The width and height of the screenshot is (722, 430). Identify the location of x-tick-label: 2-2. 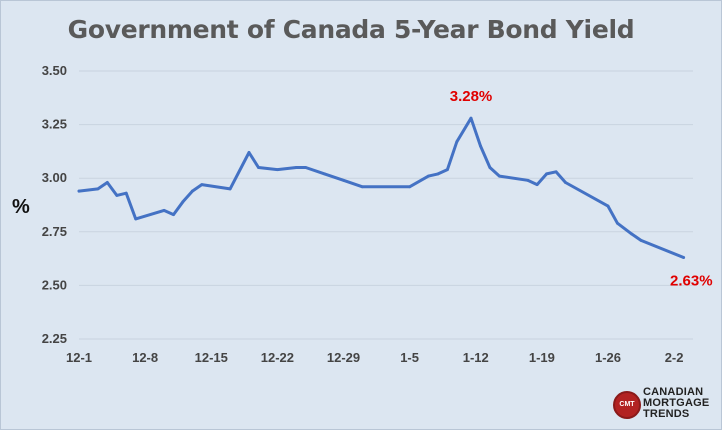
(674, 357).